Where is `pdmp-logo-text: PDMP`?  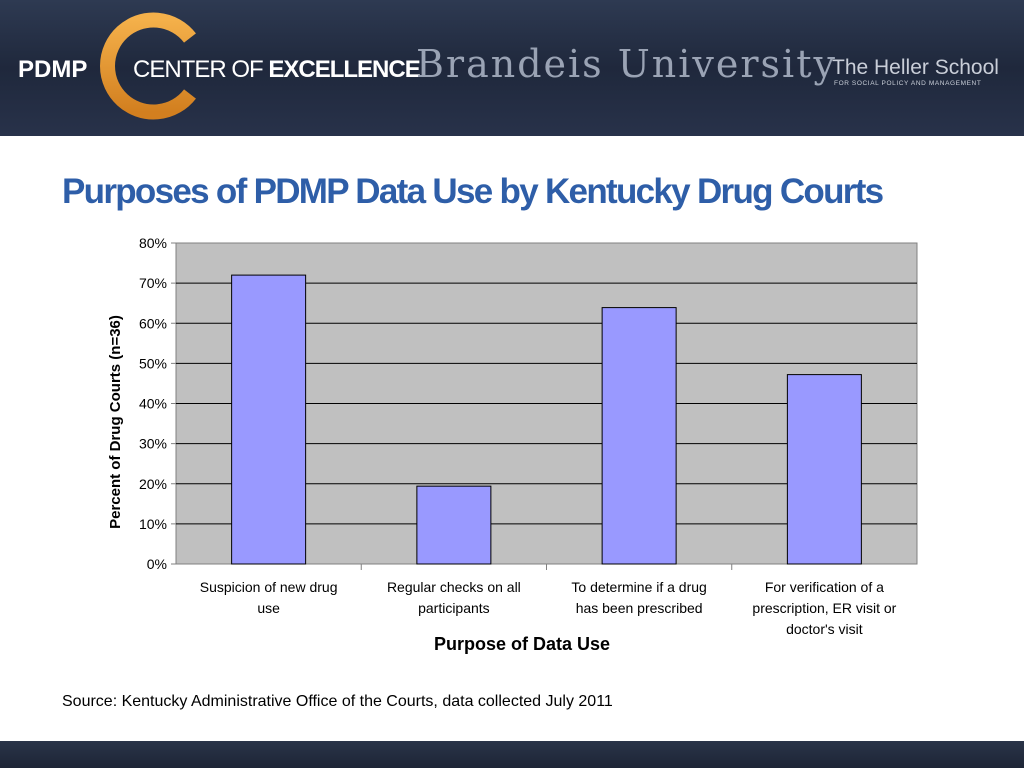
pdmp-logo-text: PDMP is located at coordinates (53, 69).